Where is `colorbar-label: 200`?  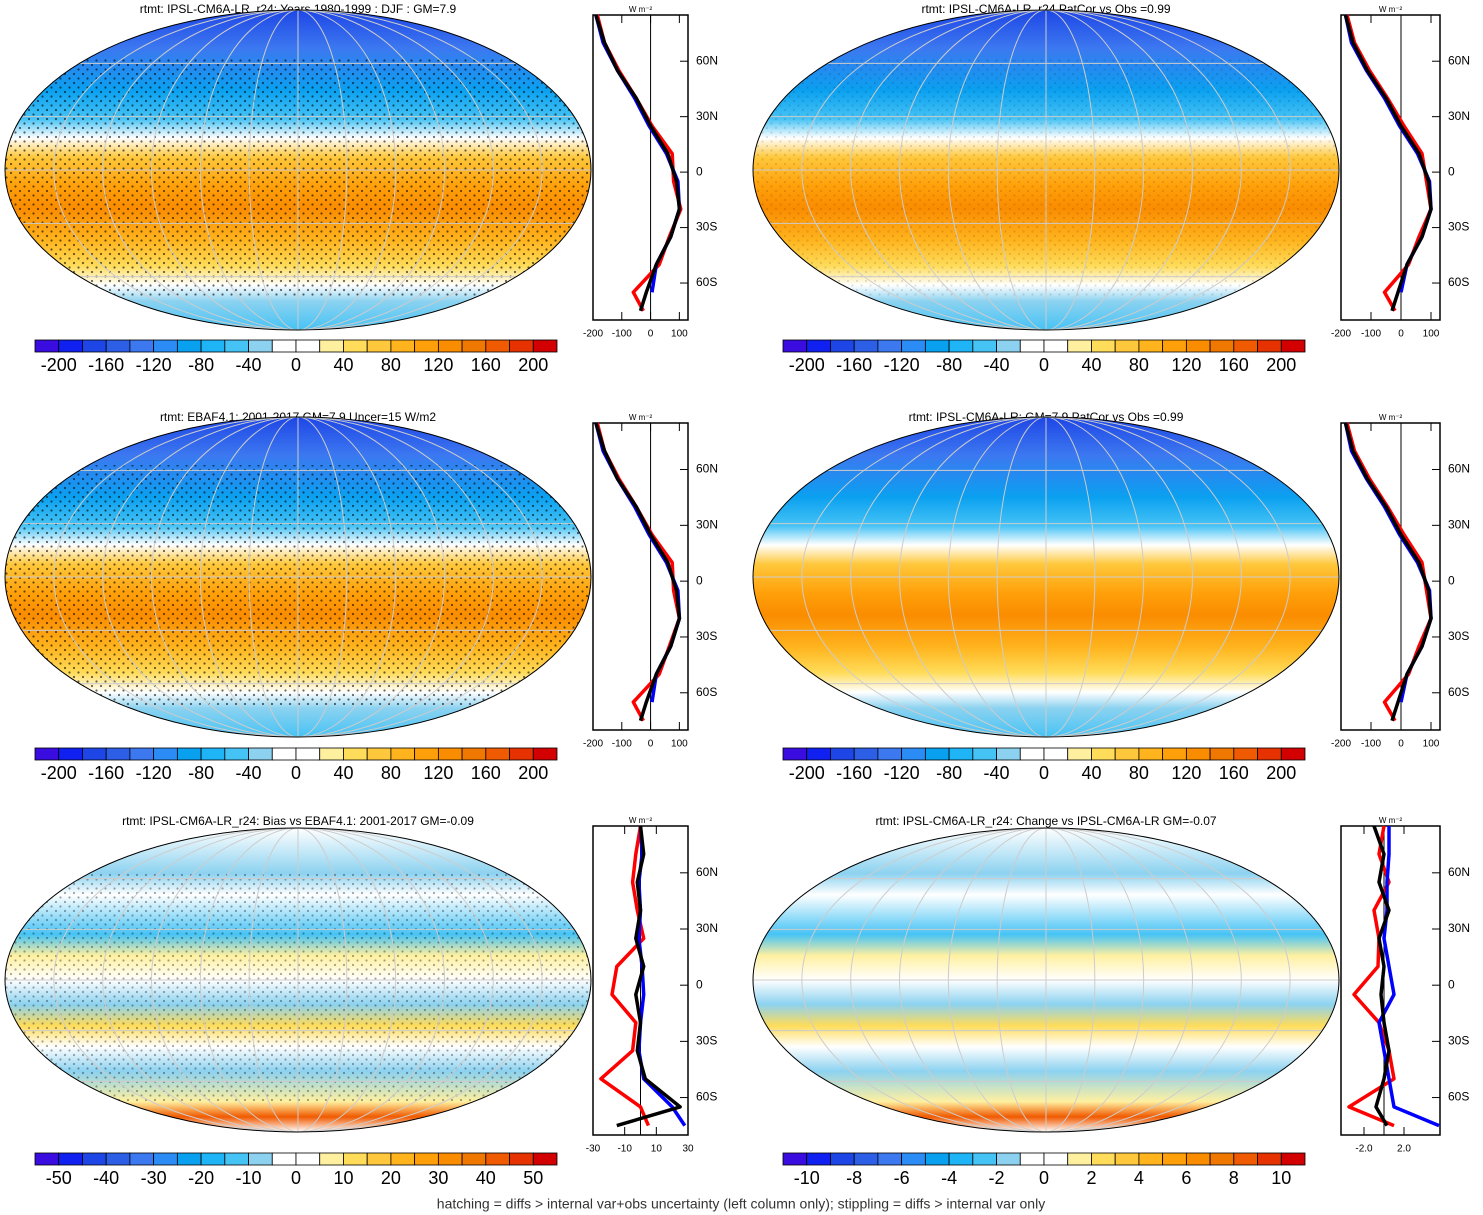 colorbar-label: 200 is located at coordinates (533, 773).